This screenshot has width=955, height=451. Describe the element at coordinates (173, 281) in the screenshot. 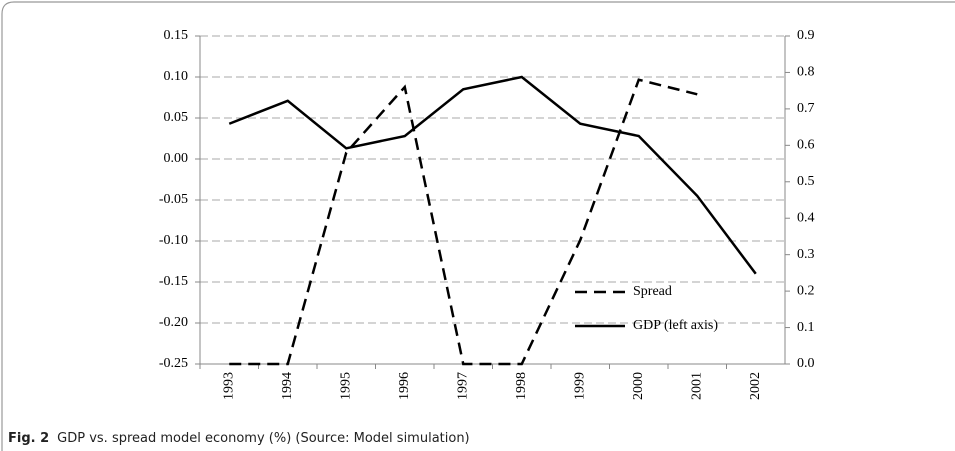

I see `y-tick-label: -0.15` at that location.